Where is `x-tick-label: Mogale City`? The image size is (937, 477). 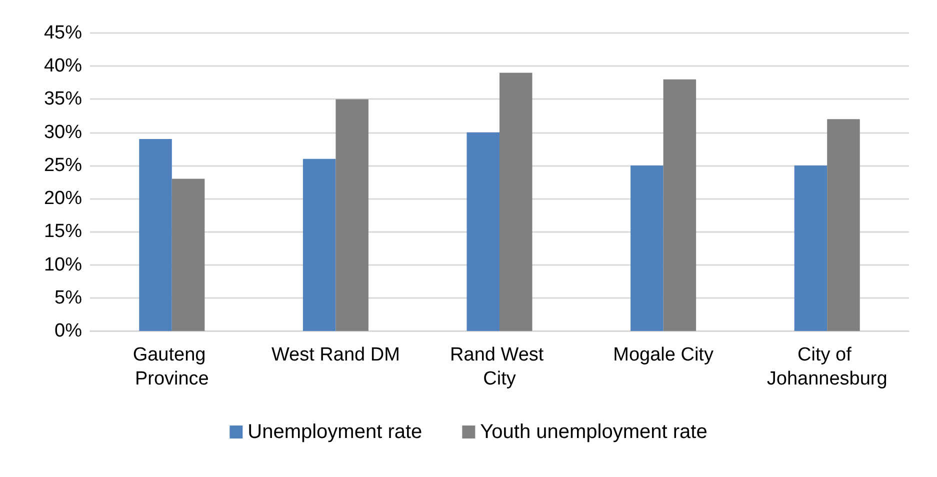 x-tick-label: Mogale City is located at coordinates (663, 355).